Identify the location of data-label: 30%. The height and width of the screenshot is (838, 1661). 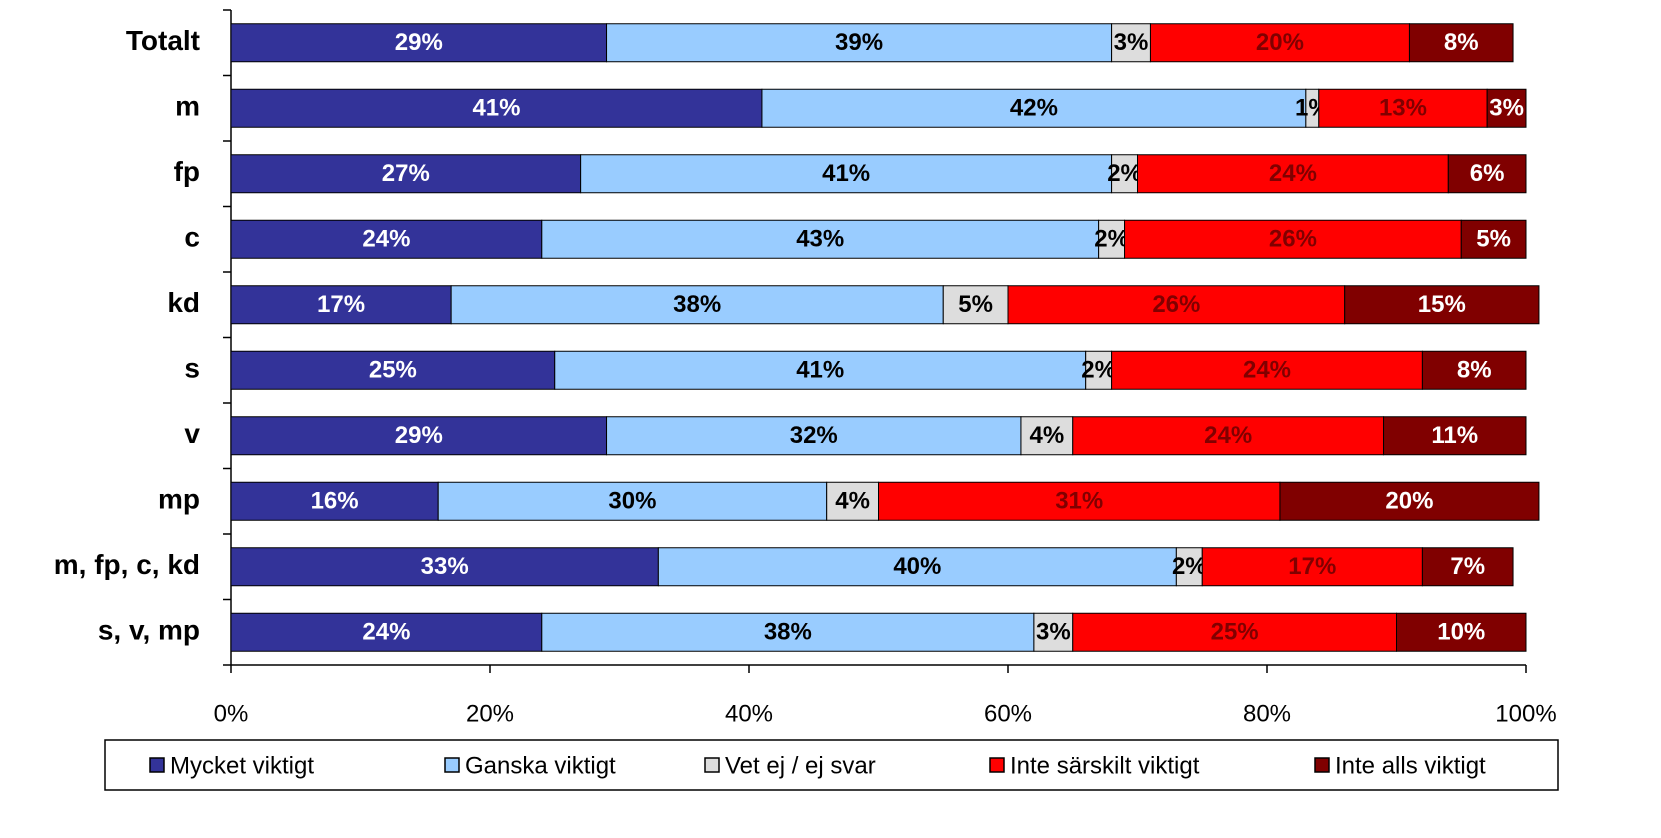
(632, 501).